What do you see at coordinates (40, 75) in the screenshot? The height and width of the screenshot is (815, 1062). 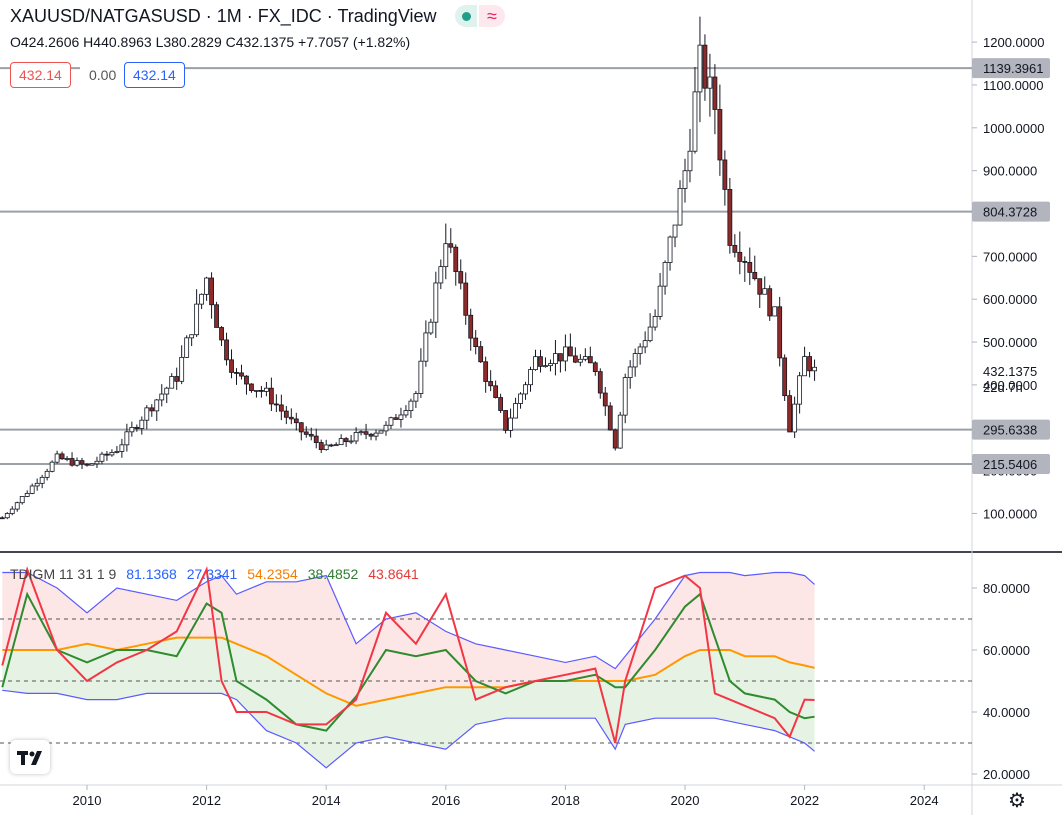 I see `value-box-left: 432.14` at bounding box center [40, 75].